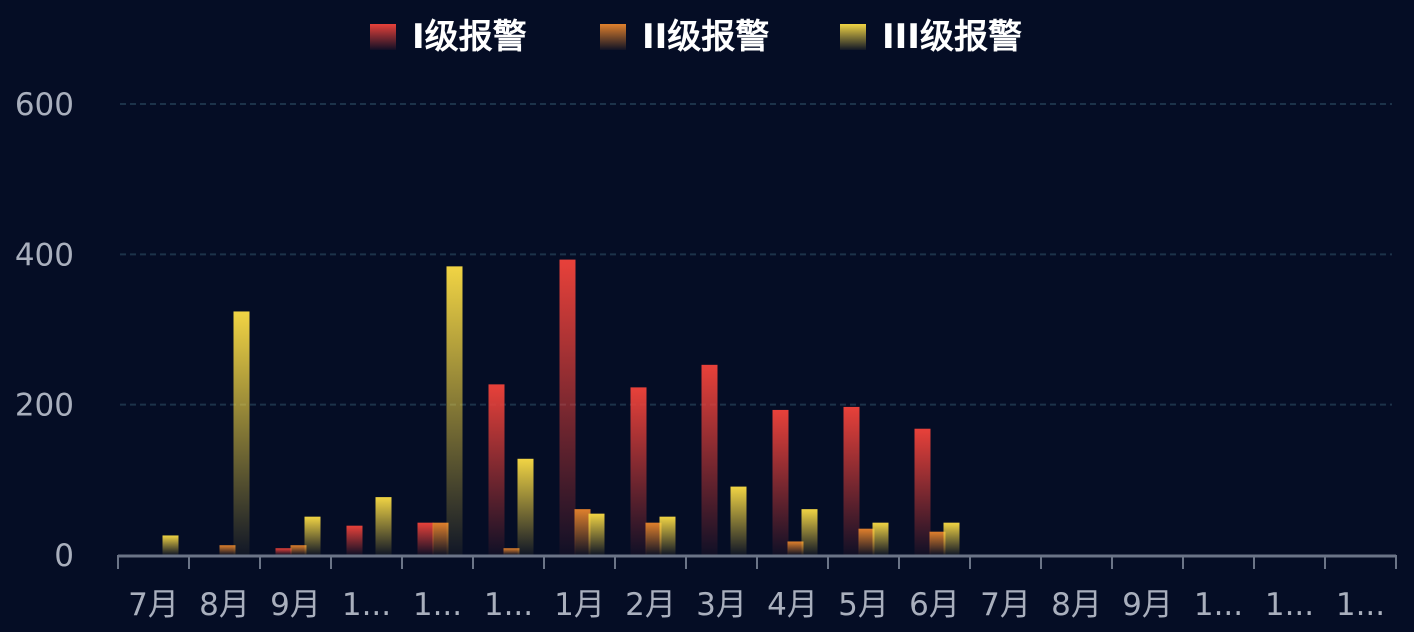 Image resolution: width=1414 pixels, height=632 pixels. Describe the element at coordinates (44, 255) in the screenshot. I see `y-tick-label: 400` at that location.